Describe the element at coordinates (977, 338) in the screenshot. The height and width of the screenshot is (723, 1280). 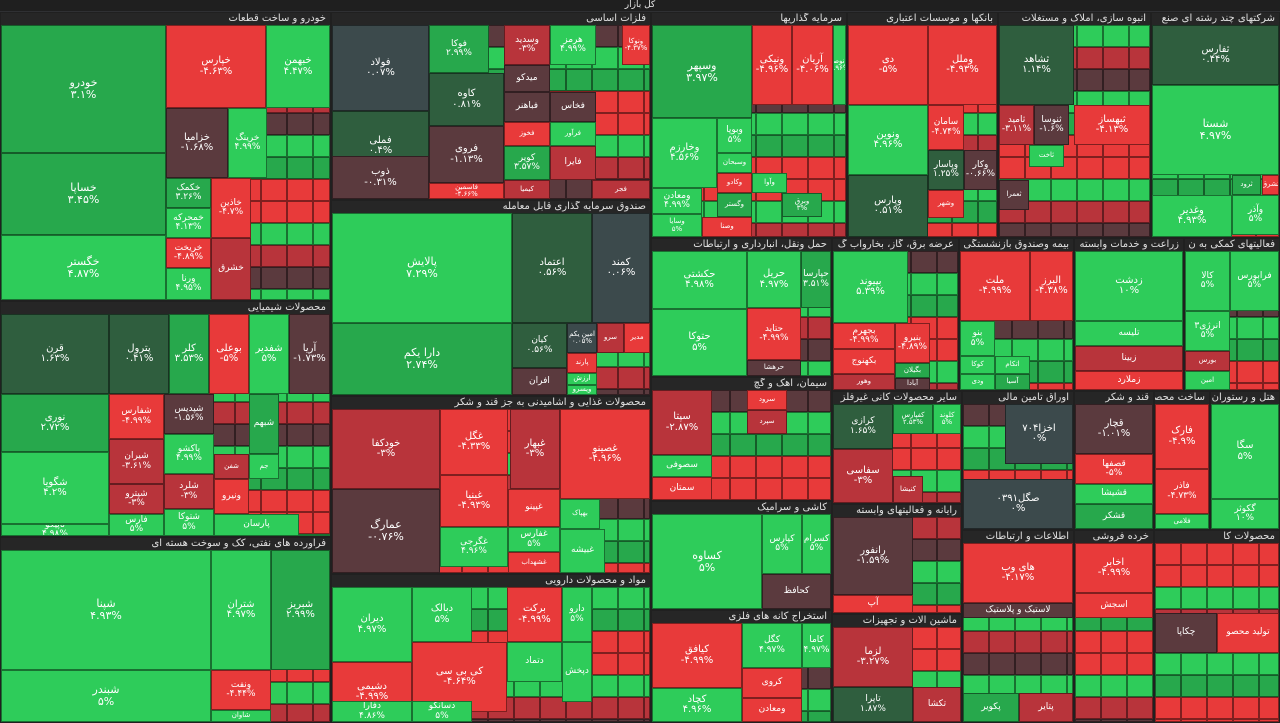
I see `stock-tile: بنو ۵%` at that location.